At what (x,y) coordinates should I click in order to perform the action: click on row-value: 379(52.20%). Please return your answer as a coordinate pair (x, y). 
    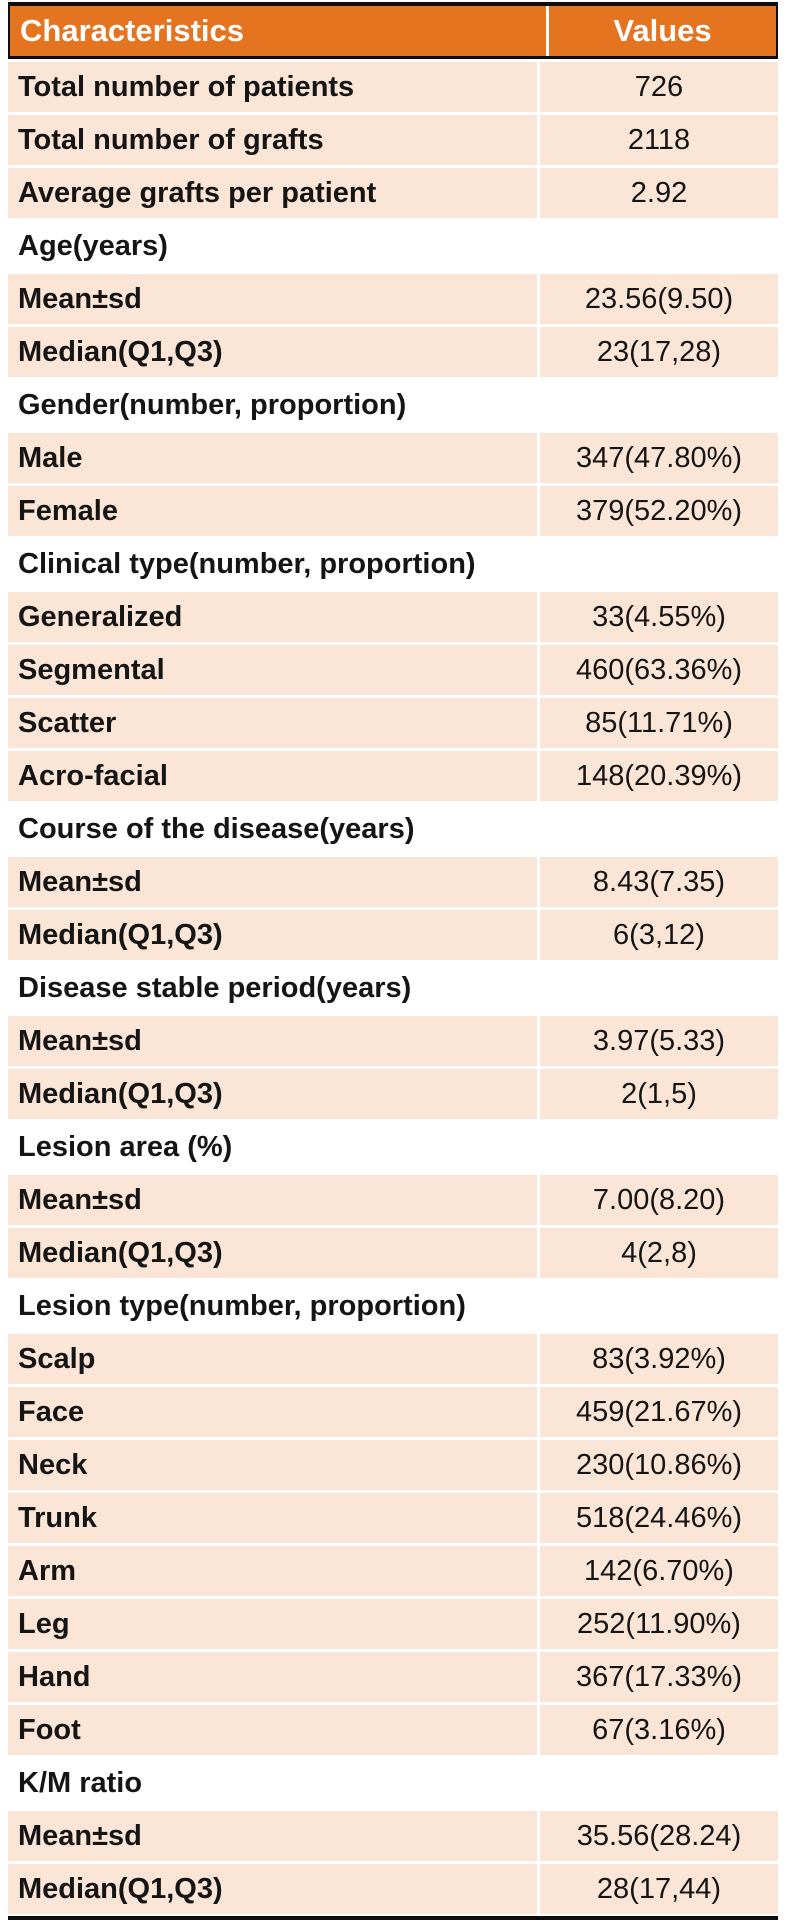
    Looking at the image, I should click on (659, 511).